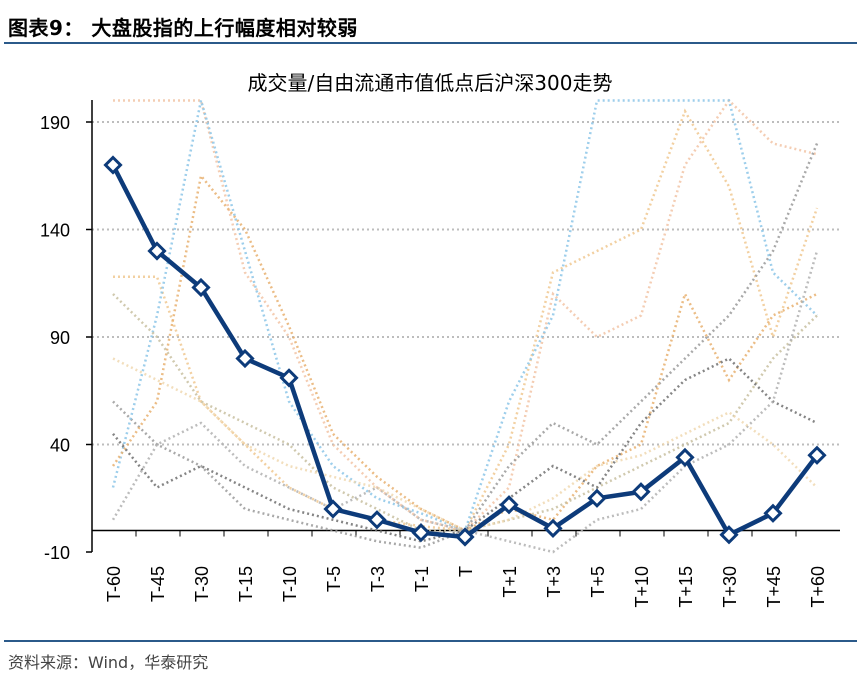  I want to click on x-tick-label: T-60, so click(114, 584).